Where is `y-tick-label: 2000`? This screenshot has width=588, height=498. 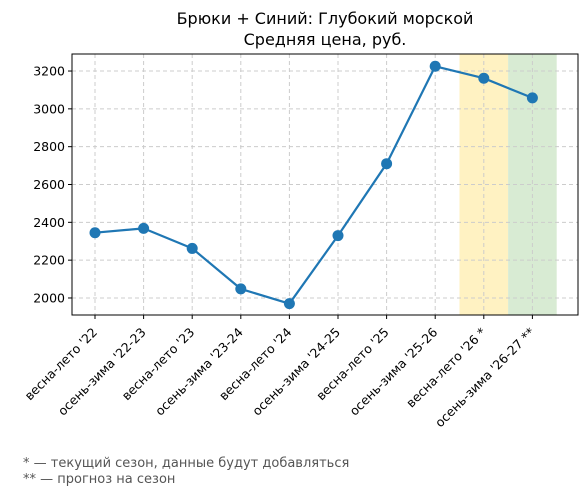 y-tick-label: 2000 is located at coordinates (49, 297).